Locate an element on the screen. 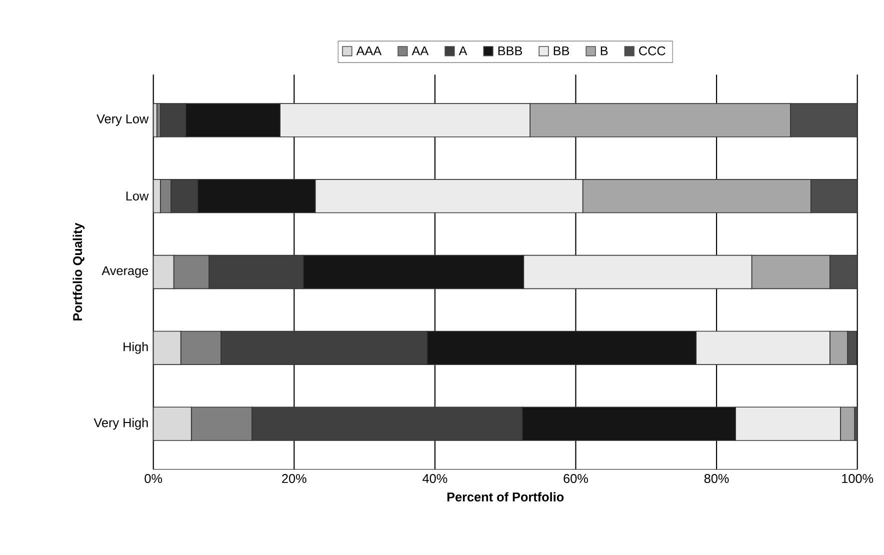  y-tick-label: High is located at coordinates (136, 348).